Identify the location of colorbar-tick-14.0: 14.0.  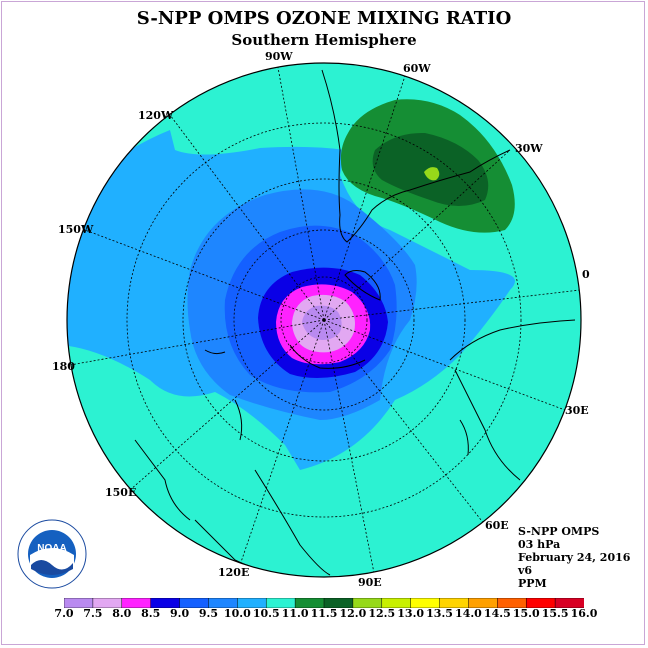
(468, 613).